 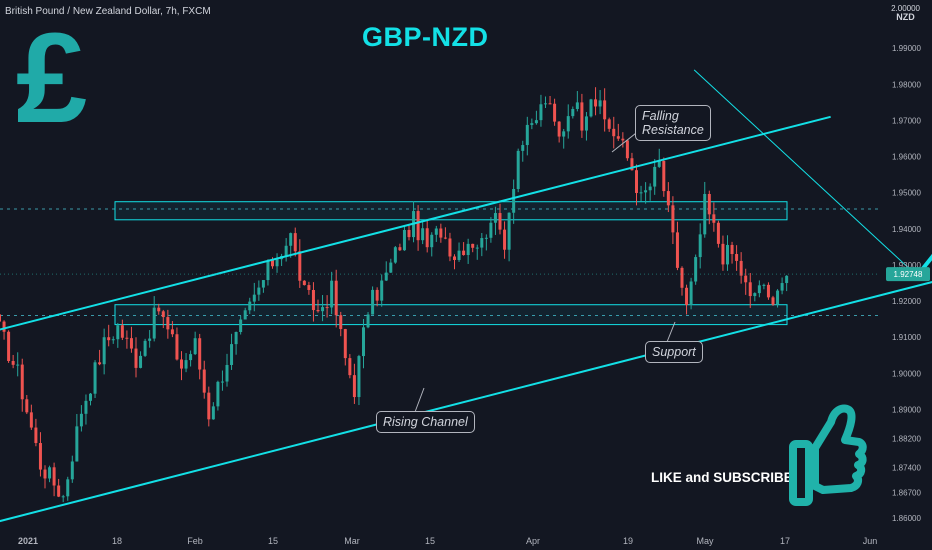 What do you see at coordinates (906, 518) in the screenshot?
I see `y-tick-label: 1.86000` at bounding box center [906, 518].